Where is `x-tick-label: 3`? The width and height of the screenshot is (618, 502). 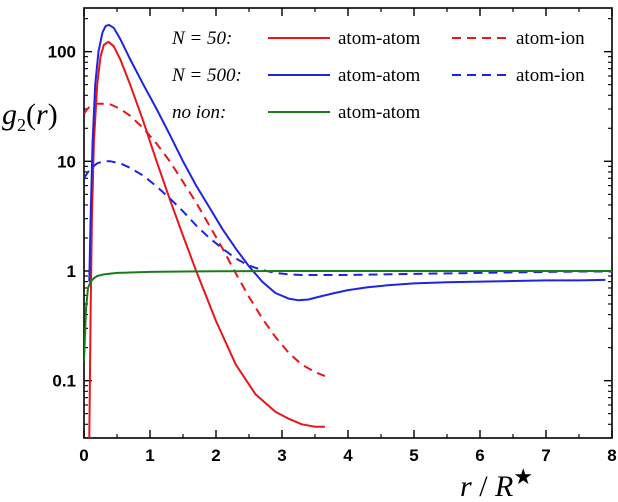 x-tick-label: 3 is located at coordinates (281, 455).